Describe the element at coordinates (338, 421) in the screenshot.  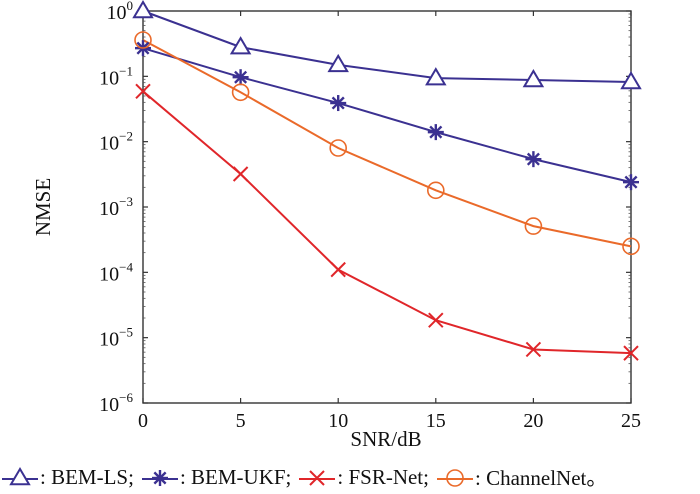
I see `x-tick-label: 10` at that location.